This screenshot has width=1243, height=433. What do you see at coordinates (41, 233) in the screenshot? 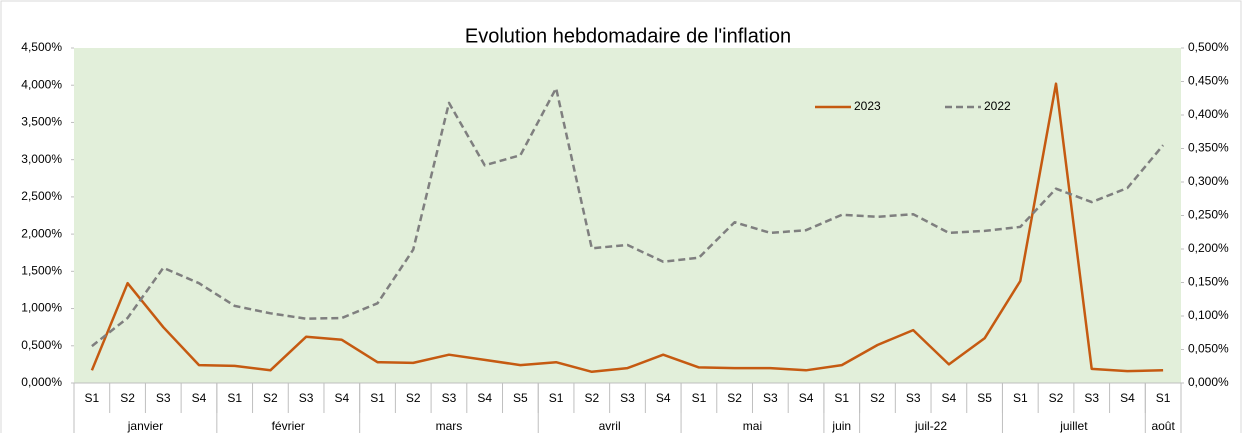
I see `y-tick-label: 2,000%` at bounding box center [41, 233].